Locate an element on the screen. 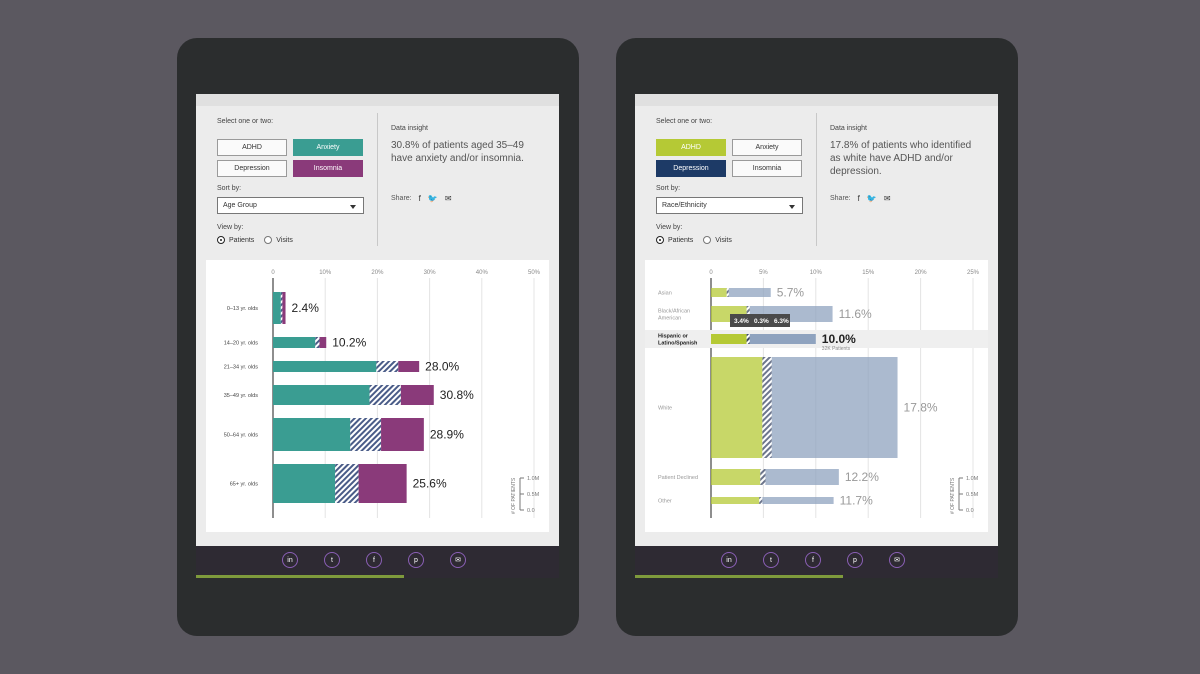 Image resolution: width=1200 pixels, height=674 pixels. x-tick-label: 20% is located at coordinates (377, 273).